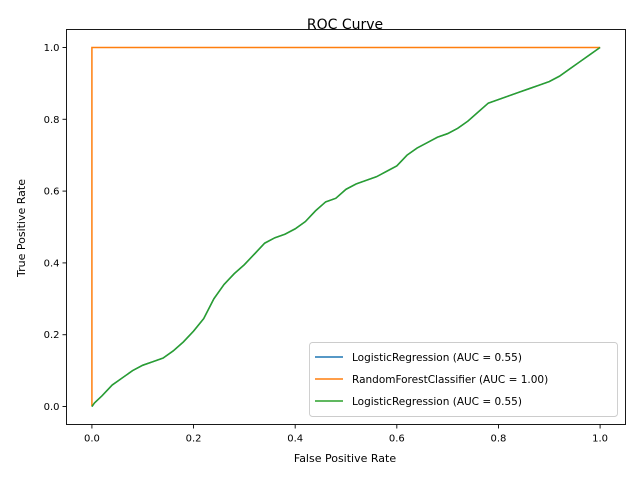 Image resolution: width=640 pixels, height=480 pixels. I want to click on y-tick-label: 0.6, so click(52, 192).